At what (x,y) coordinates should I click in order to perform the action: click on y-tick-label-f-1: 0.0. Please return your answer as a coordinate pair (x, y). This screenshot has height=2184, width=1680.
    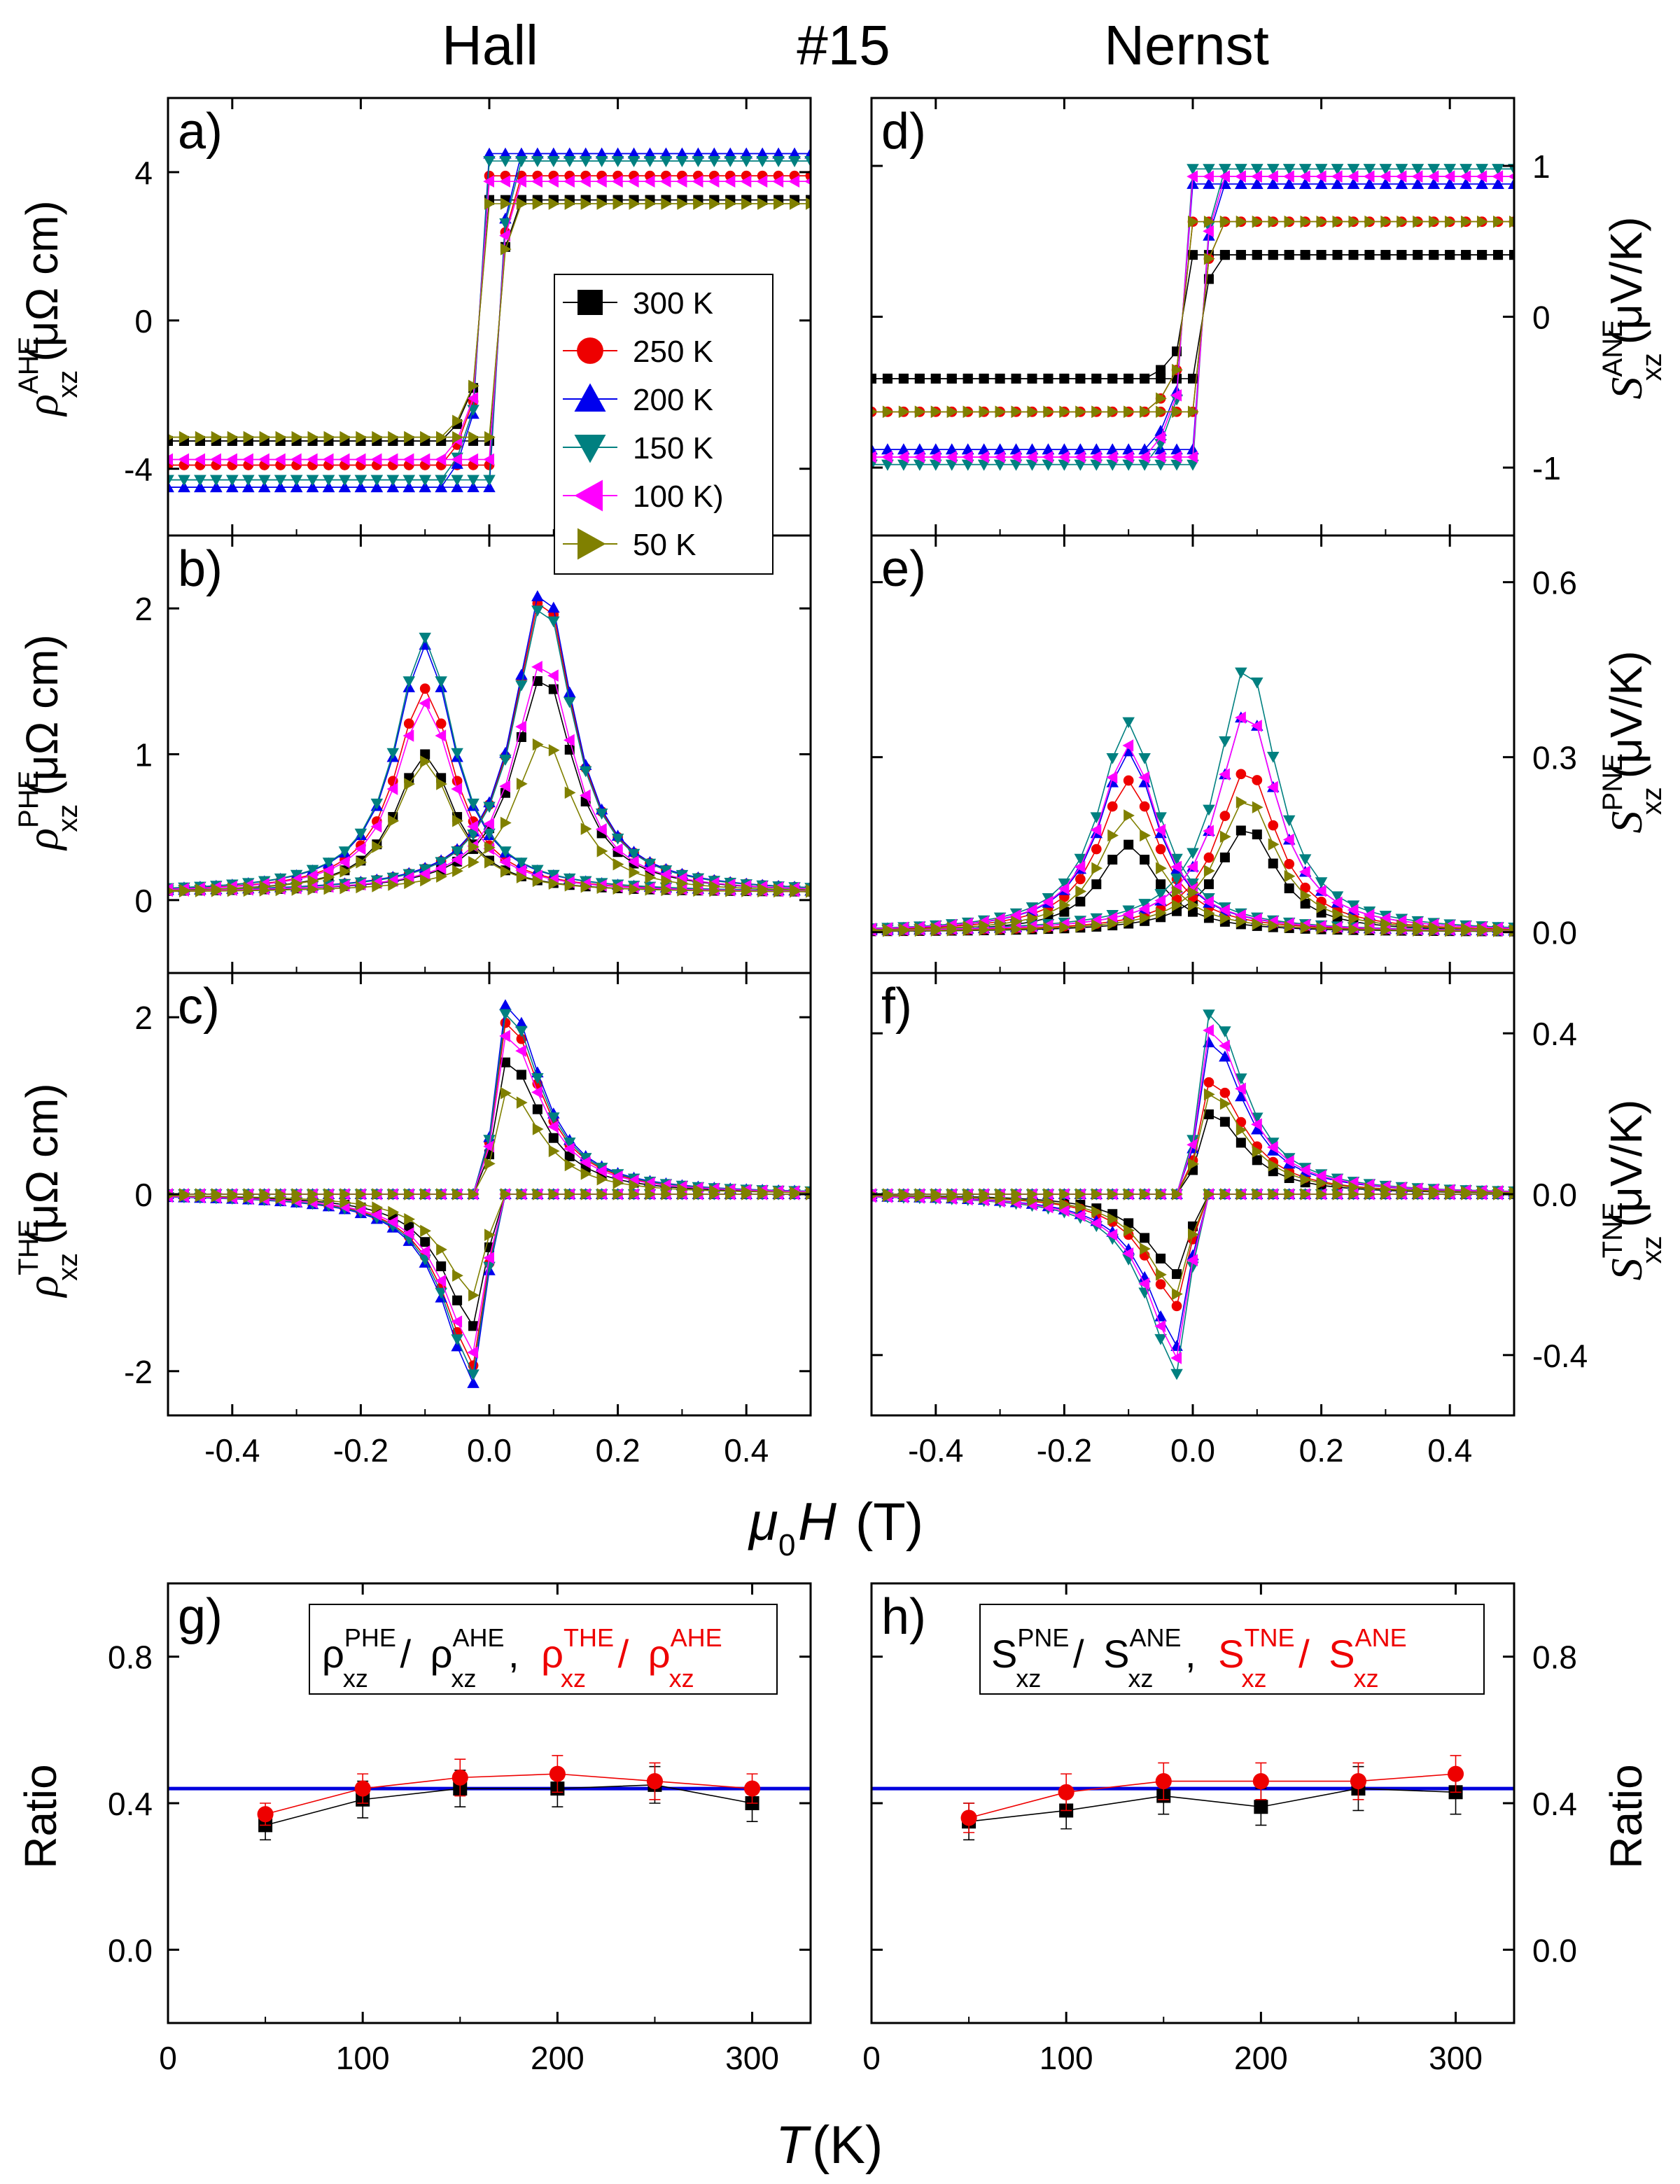
    Looking at the image, I should click on (1554, 1195).